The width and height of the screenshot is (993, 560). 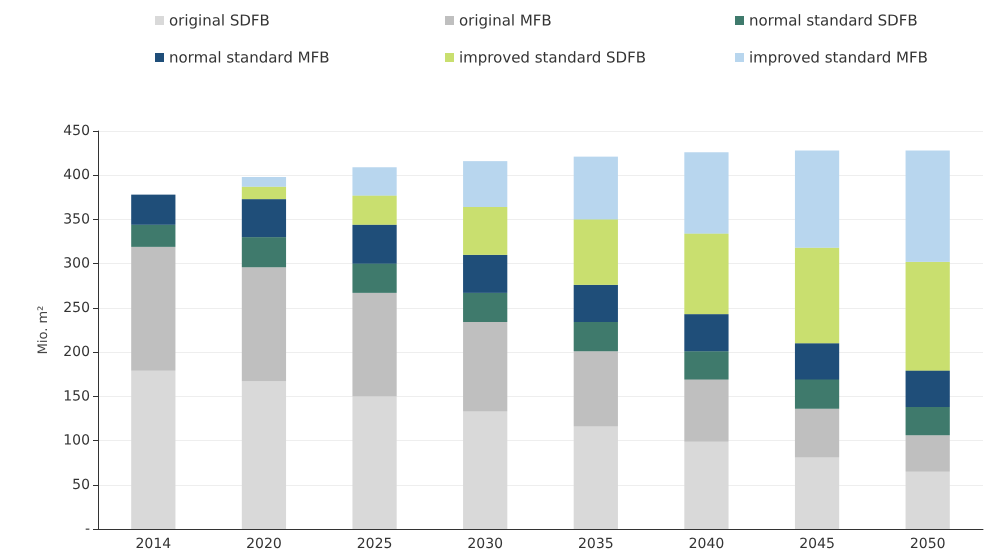 What do you see at coordinates (249, 57) in the screenshot?
I see `legend-label: normal standard MFB` at bounding box center [249, 57].